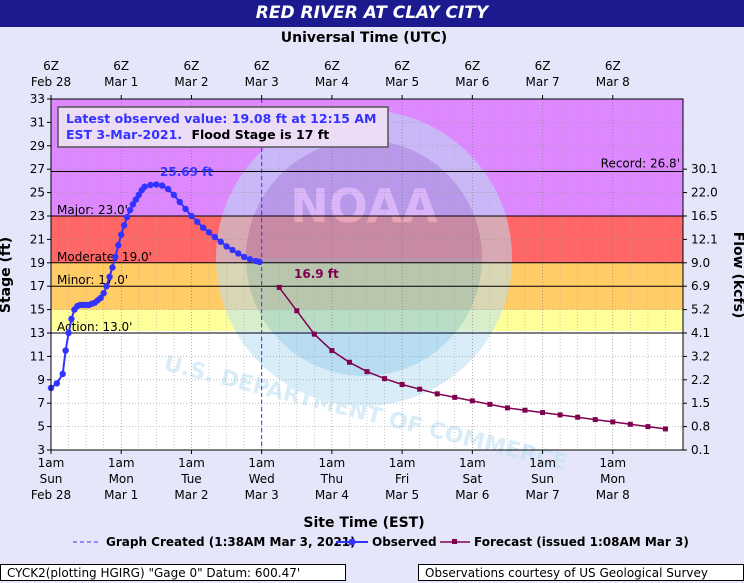 The image size is (744, 583). I want to click on top-tick-label: Mar 6, so click(472, 82).